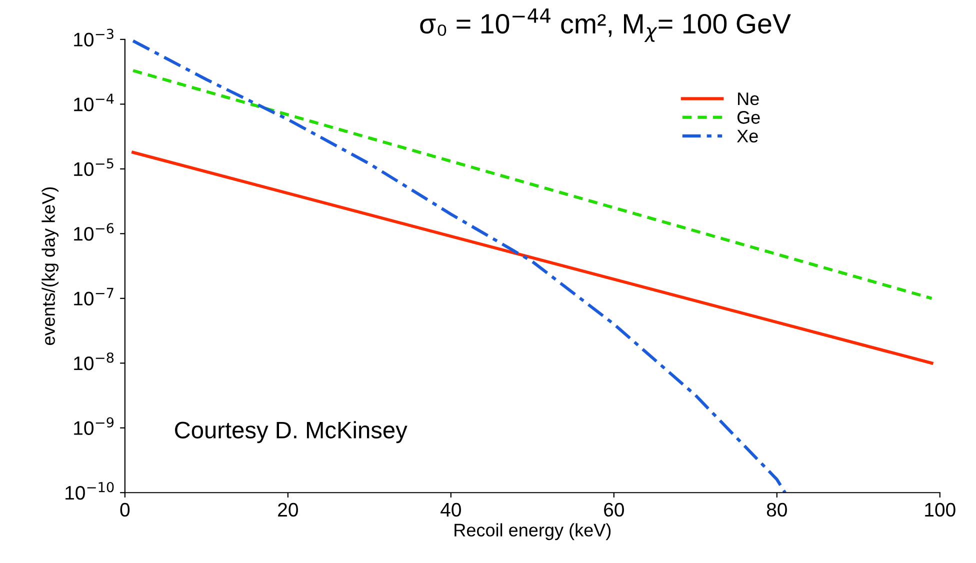  Describe the element at coordinates (747, 136) in the screenshot. I see `legend-label: Xe` at that location.